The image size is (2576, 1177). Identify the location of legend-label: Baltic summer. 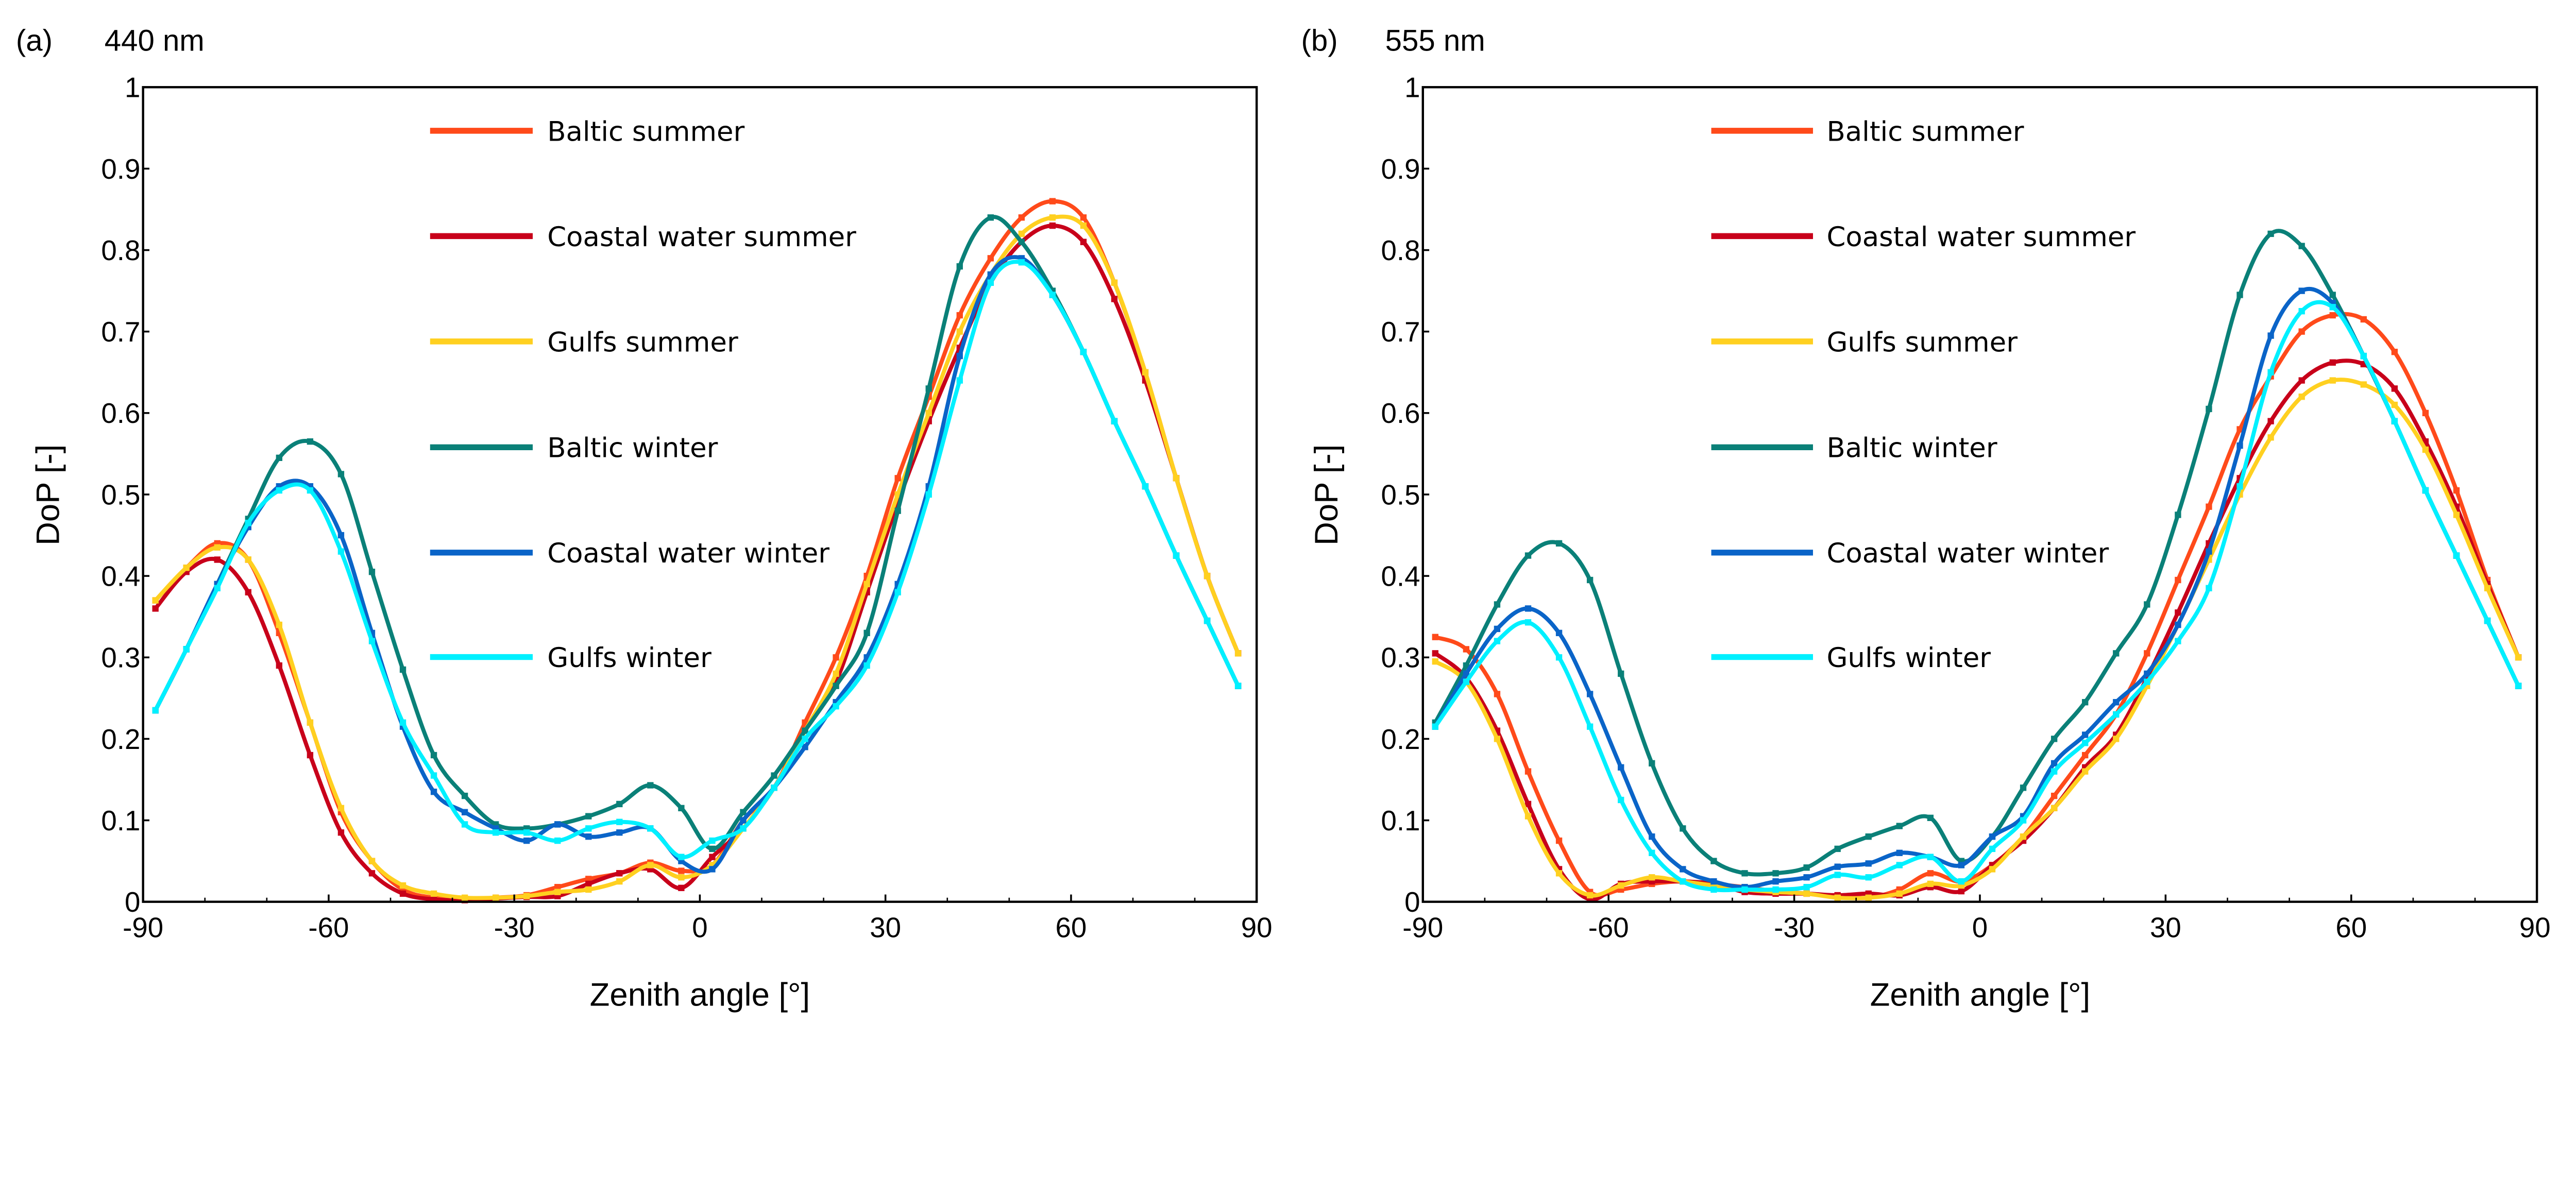
(645, 131).